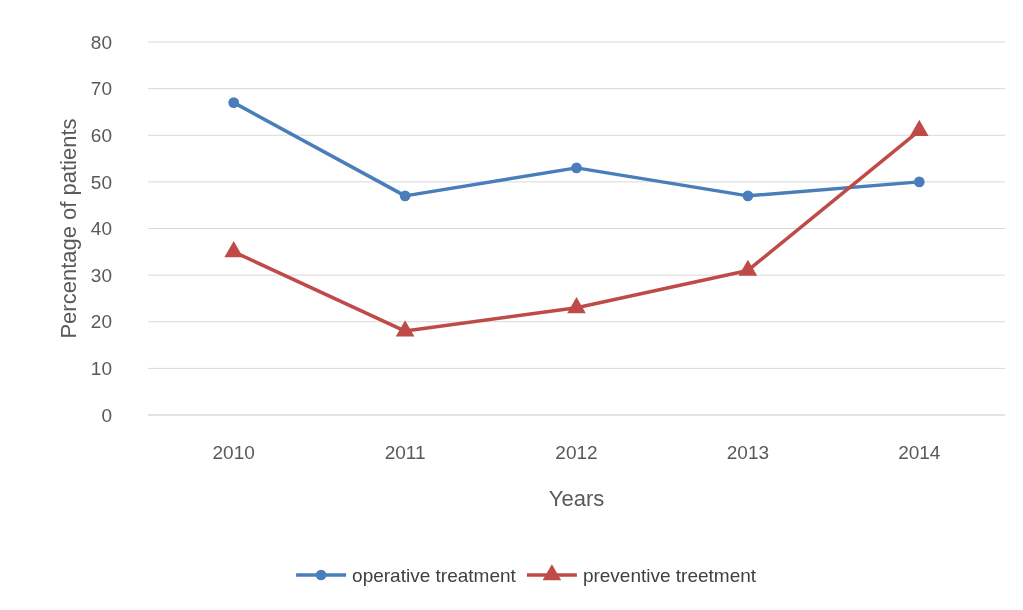 The width and height of the screenshot is (1023, 610). Describe the element at coordinates (748, 452) in the screenshot. I see `x-tick-label: 2013` at that location.